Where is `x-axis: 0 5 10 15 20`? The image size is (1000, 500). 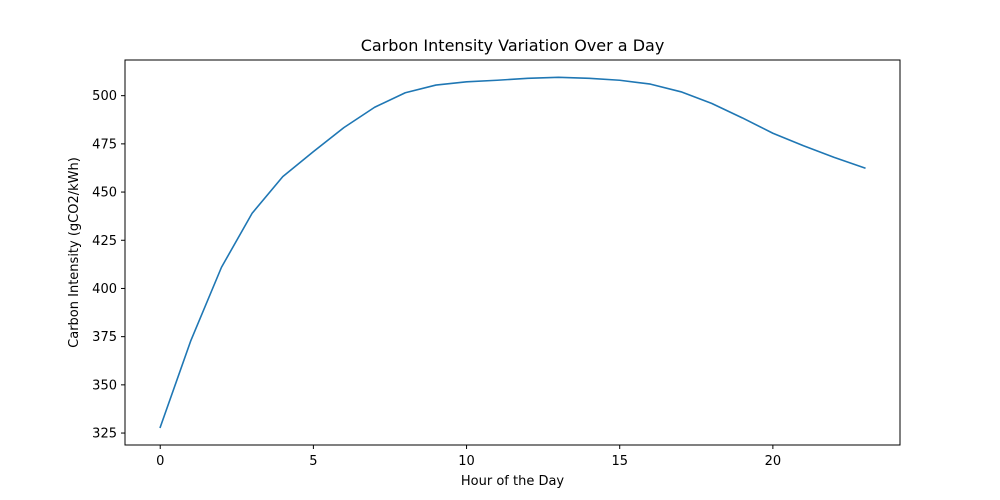
x-axis: 0 5 10 15 20 is located at coordinates (468, 457).